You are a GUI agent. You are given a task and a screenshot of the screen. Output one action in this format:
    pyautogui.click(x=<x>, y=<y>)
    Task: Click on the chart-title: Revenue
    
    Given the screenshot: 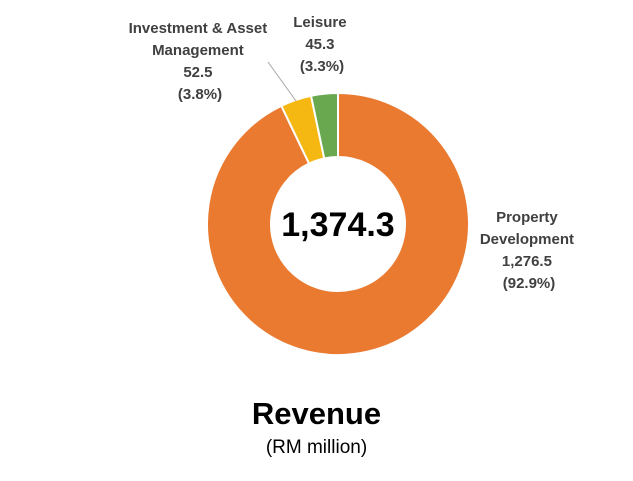 What is the action you would take?
    pyautogui.click(x=316, y=413)
    